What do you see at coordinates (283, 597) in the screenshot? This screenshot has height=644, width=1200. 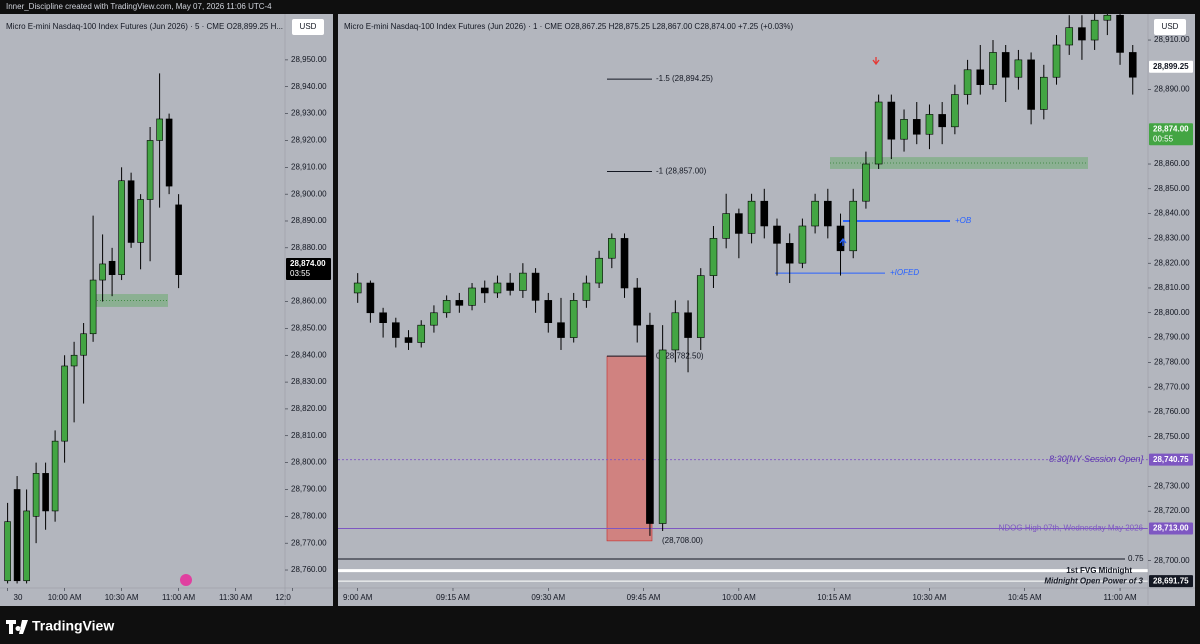 I see `x-tick-label: 12:0` at bounding box center [283, 597].